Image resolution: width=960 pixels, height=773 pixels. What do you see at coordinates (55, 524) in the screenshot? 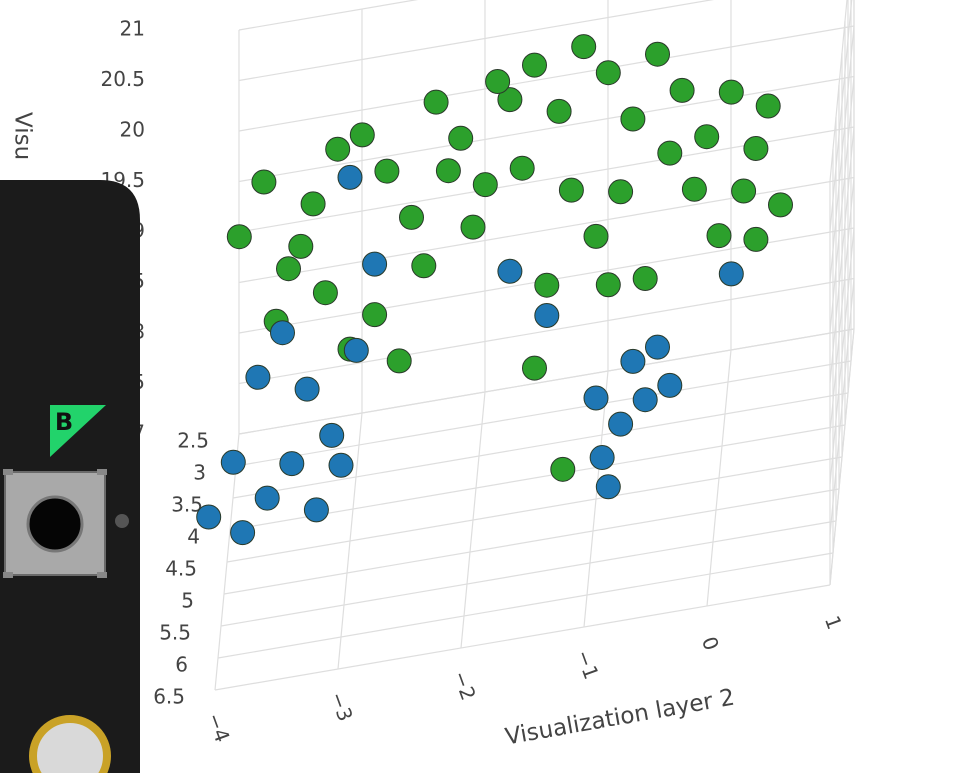
I see `button-cap` at bounding box center [55, 524].